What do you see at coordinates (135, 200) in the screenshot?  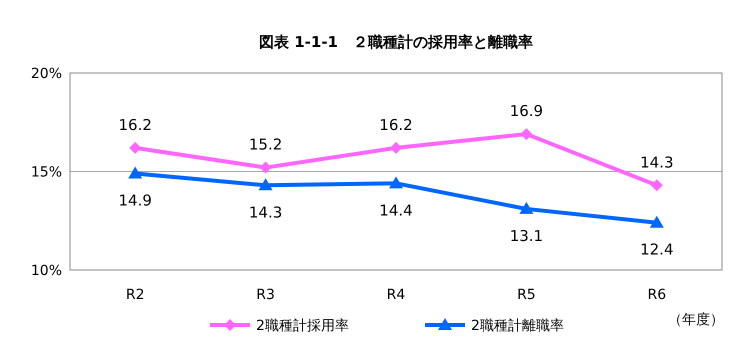 I see `data-label: 14.9` at bounding box center [135, 200].